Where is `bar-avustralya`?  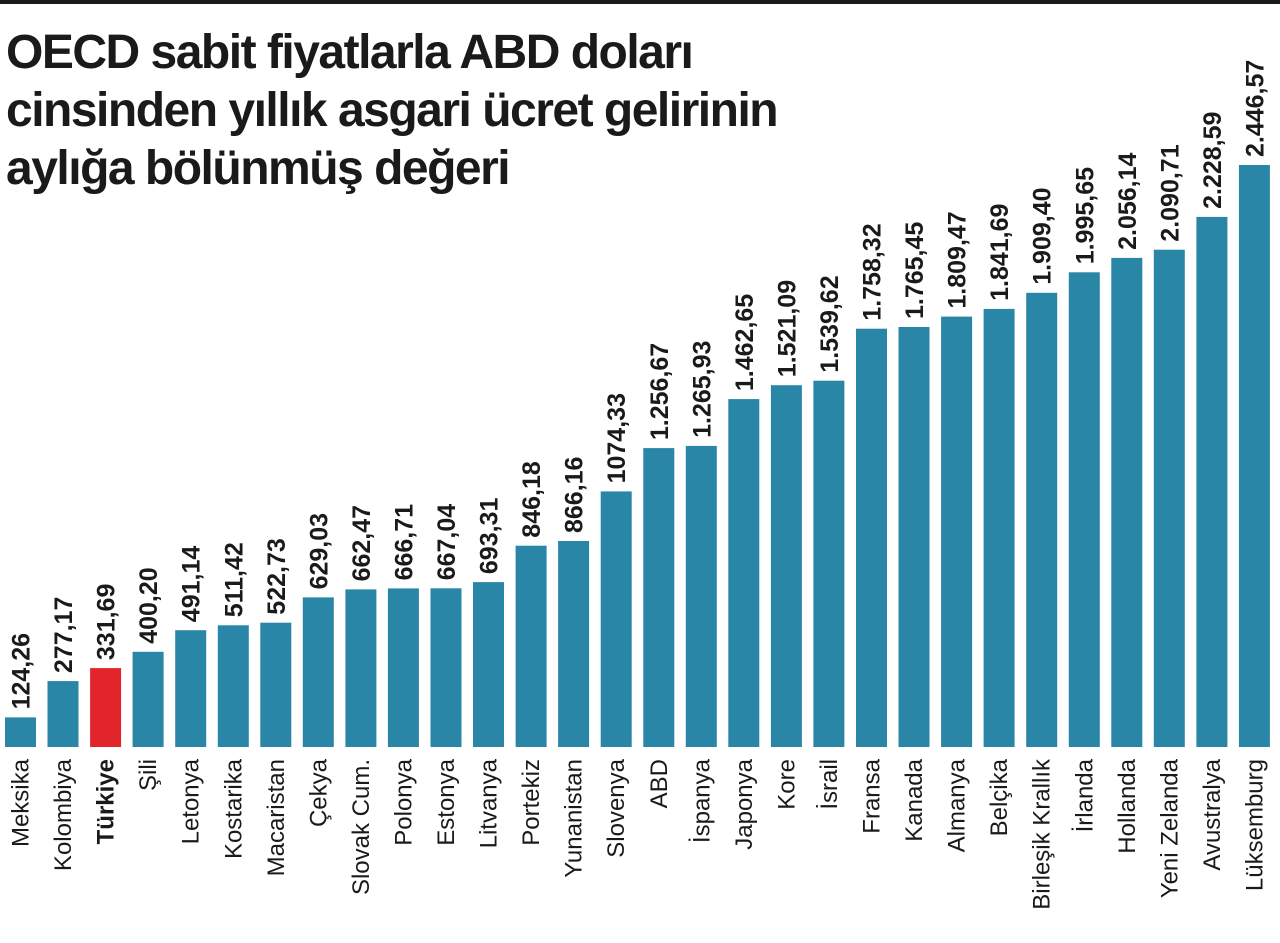
bar-avustralya is located at coordinates (1212, 481).